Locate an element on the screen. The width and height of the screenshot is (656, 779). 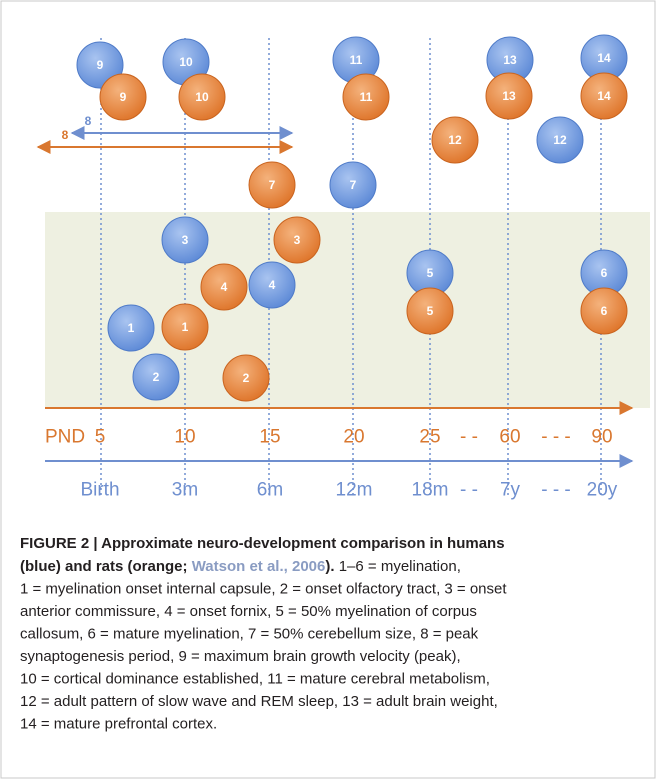
human-tick: 6m is located at coordinates (270, 490).